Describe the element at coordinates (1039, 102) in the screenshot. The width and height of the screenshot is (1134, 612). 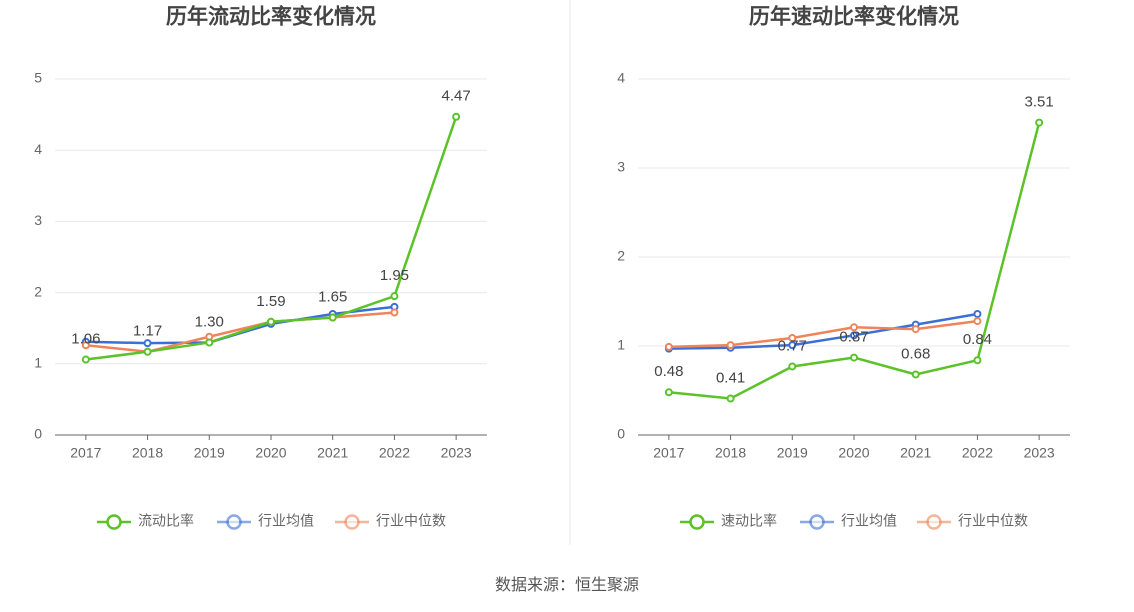
I see `data-label: 3.51` at that location.